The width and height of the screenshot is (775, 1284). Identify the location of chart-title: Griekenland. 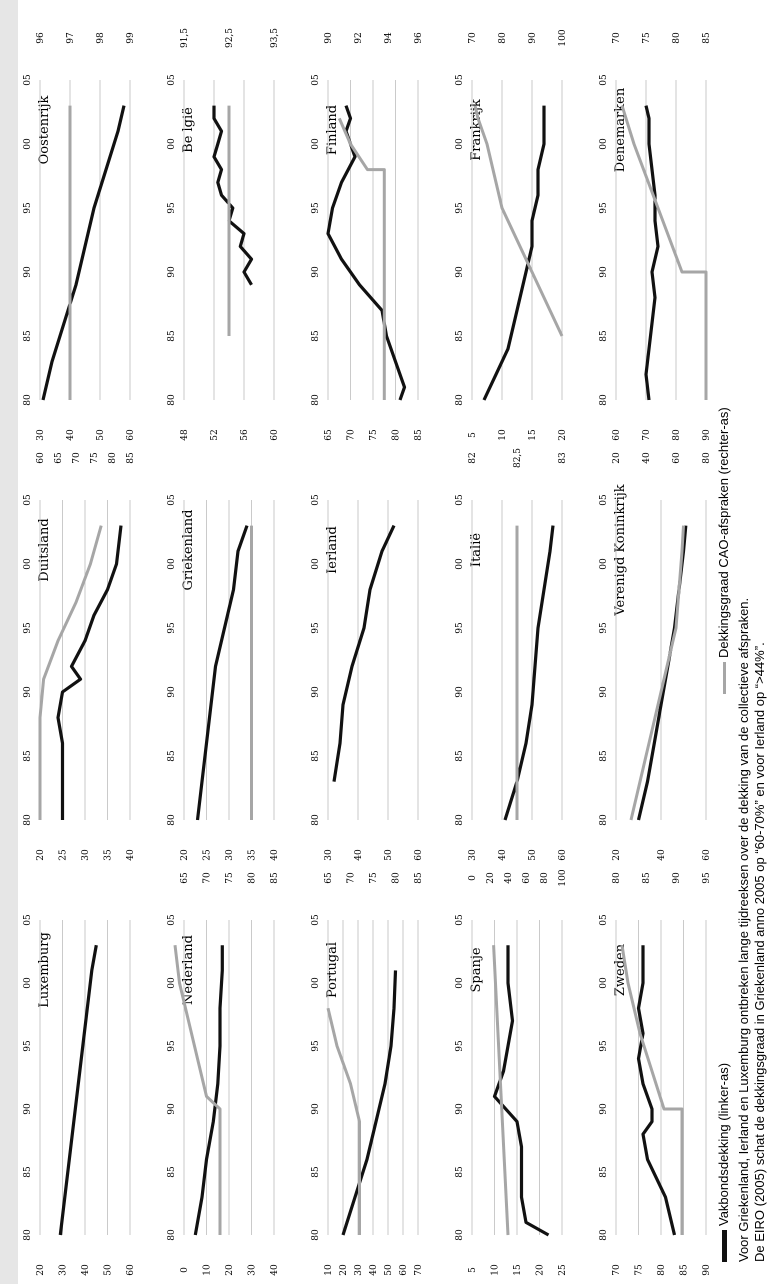
(188, 550).